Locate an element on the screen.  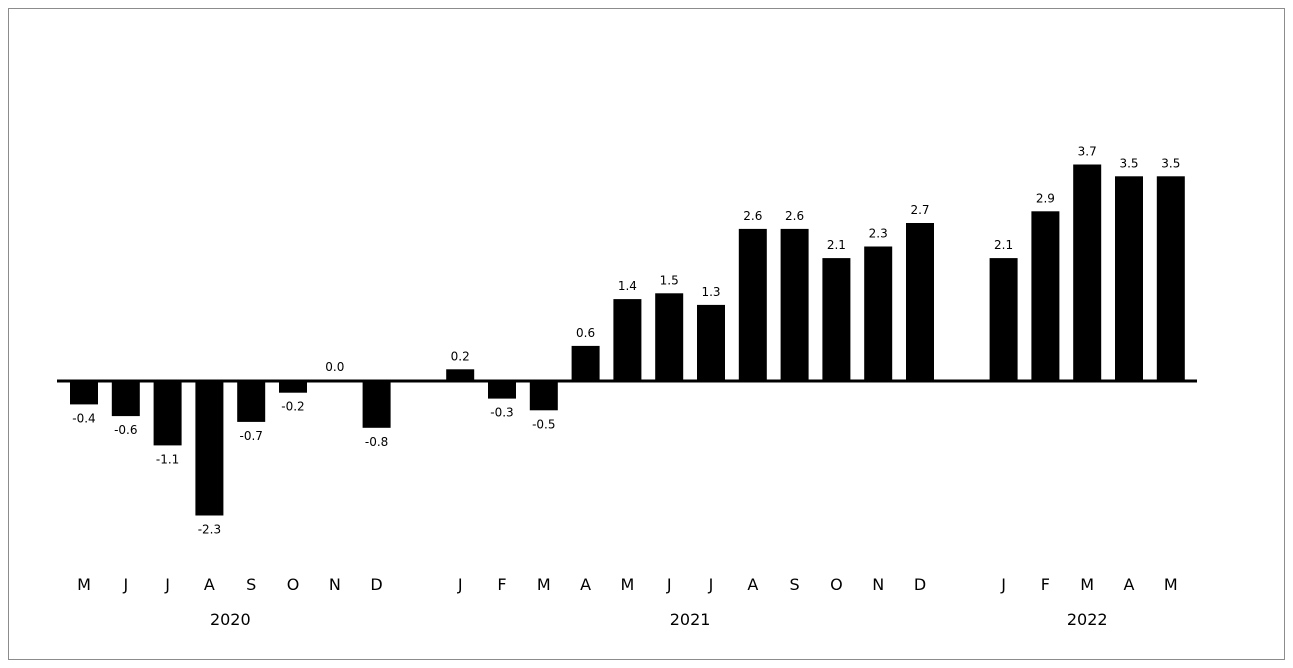
data-label: 0.6 is located at coordinates (585, 333).